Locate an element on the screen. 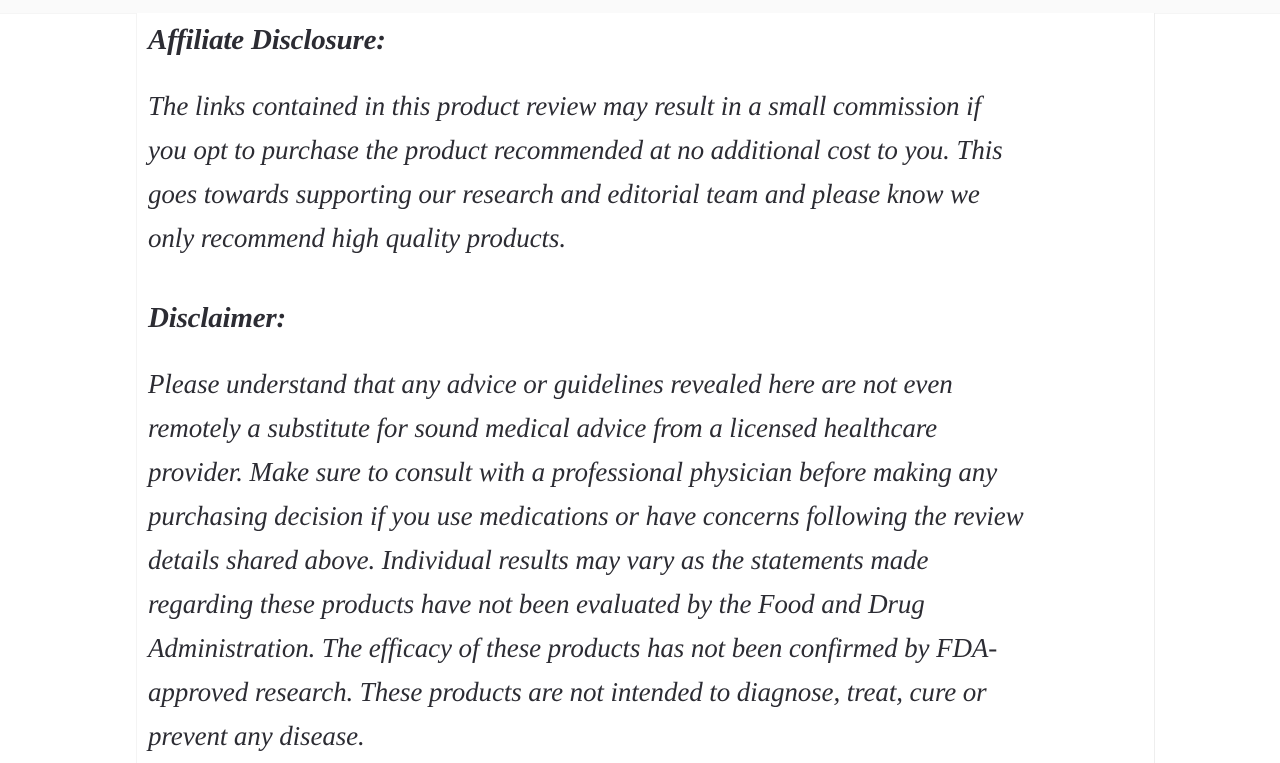  page-top-border is located at coordinates (640, 7).